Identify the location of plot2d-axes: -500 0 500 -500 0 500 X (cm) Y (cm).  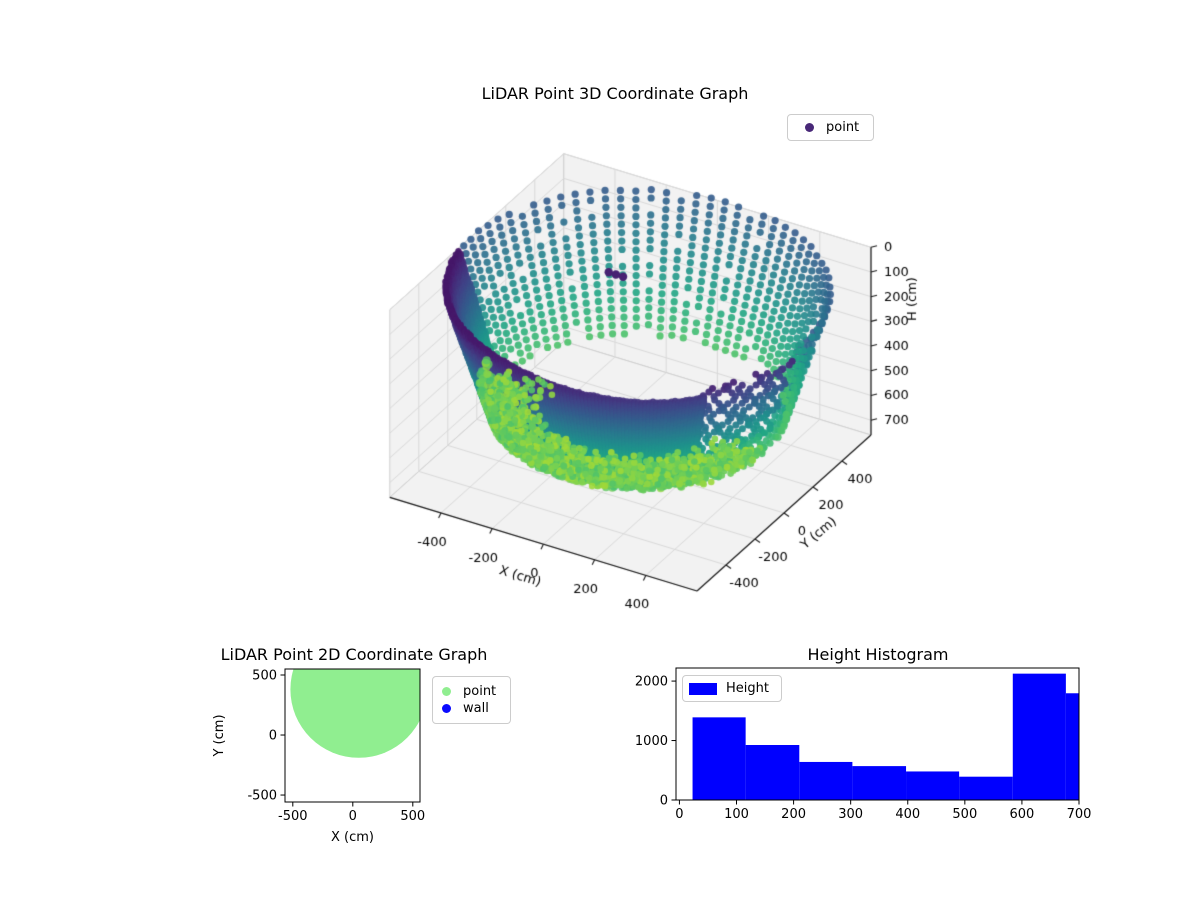
(318, 756).